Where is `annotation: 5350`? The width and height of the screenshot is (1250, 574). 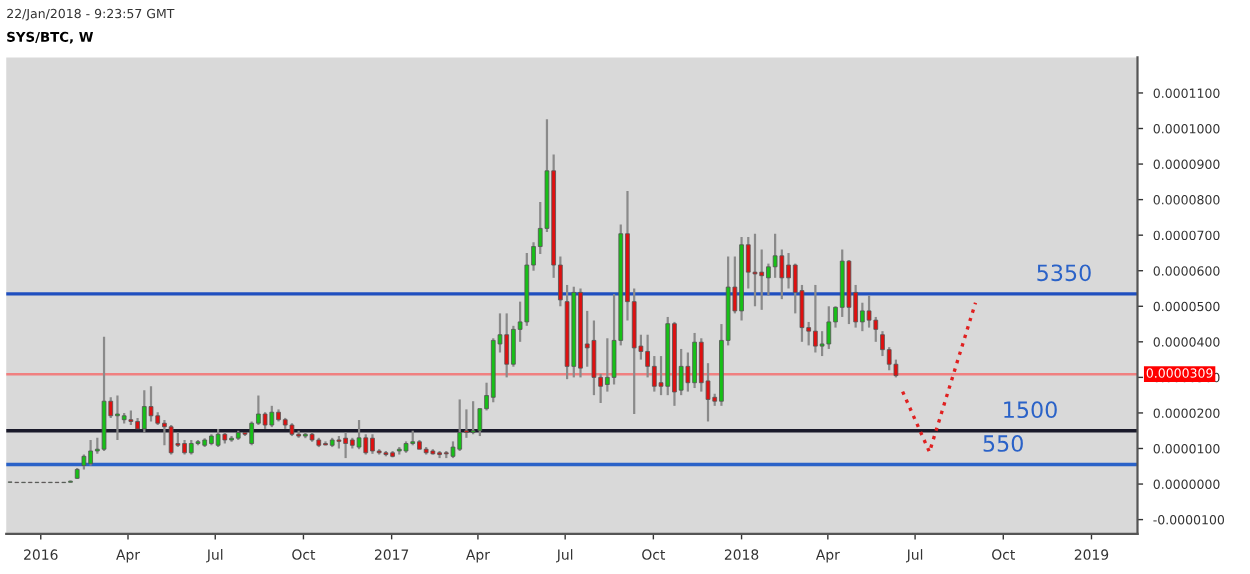
annotation: 5350 is located at coordinates (1064, 273).